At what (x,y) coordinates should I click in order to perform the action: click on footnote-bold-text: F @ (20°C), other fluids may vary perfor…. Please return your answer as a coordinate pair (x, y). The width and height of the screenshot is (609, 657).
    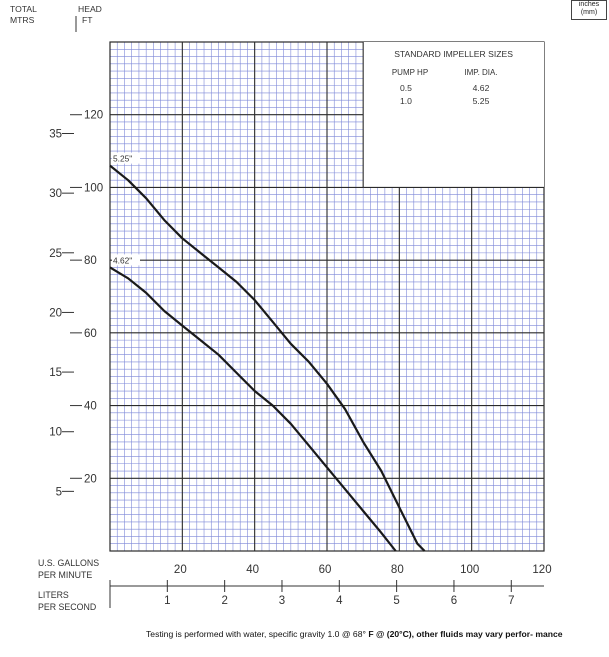
    Looking at the image, I should click on (465, 634).